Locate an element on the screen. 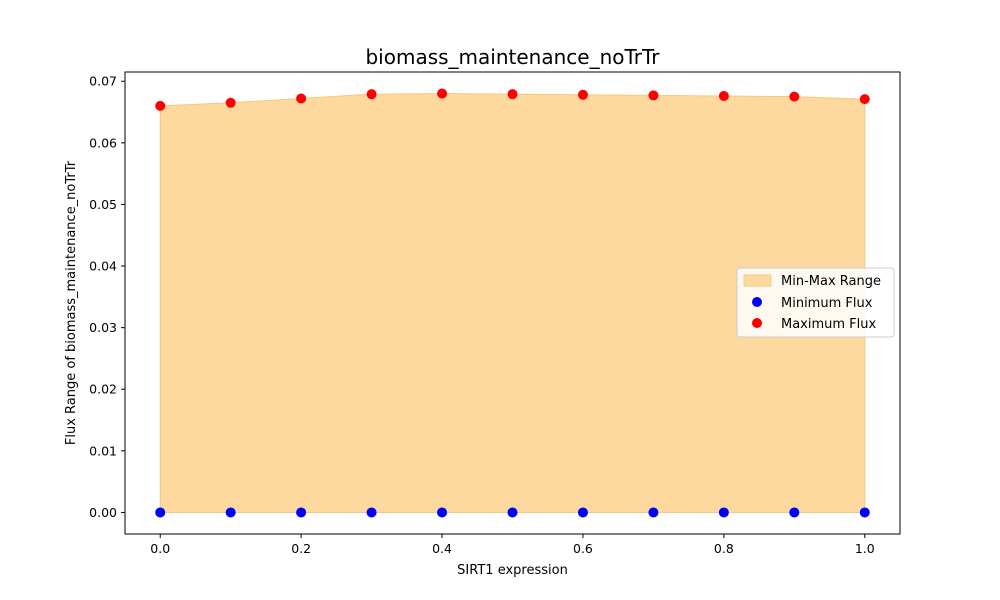 This screenshot has height=600, width=1000. x-tick-label: 0.6 is located at coordinates (583, 548).